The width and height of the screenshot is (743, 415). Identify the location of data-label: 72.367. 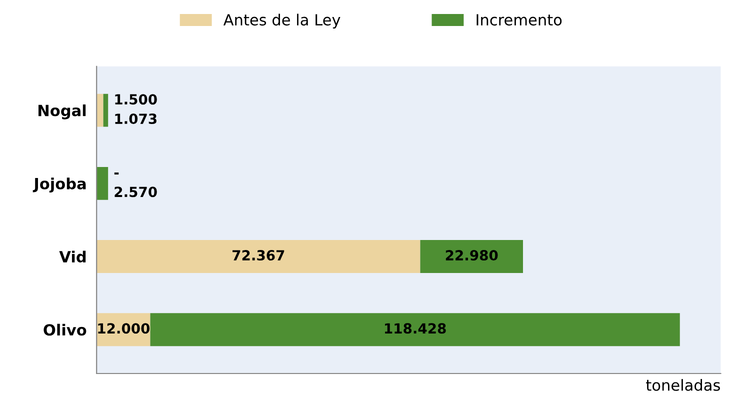
(258, 255).